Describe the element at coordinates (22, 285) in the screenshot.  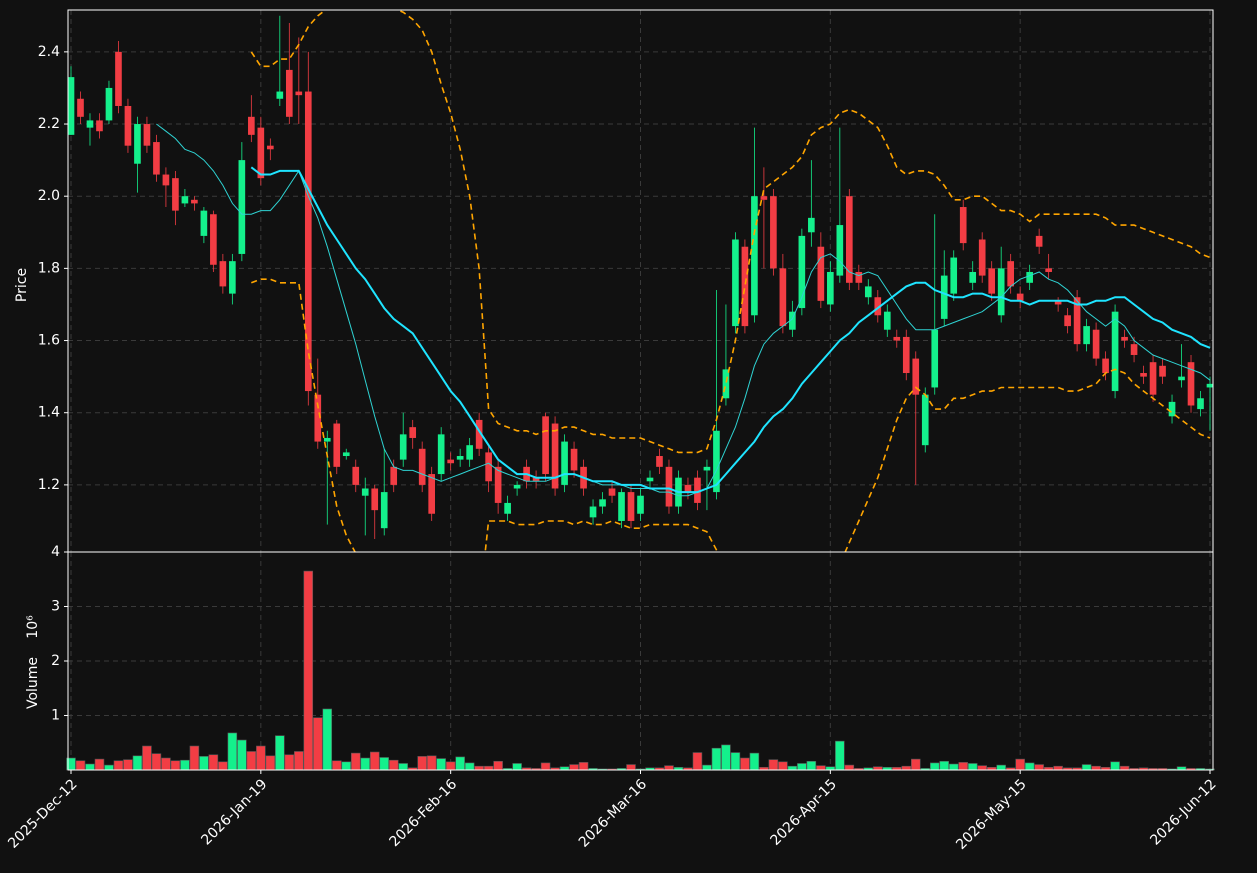
I see `y-axis-label: Price` at that location.